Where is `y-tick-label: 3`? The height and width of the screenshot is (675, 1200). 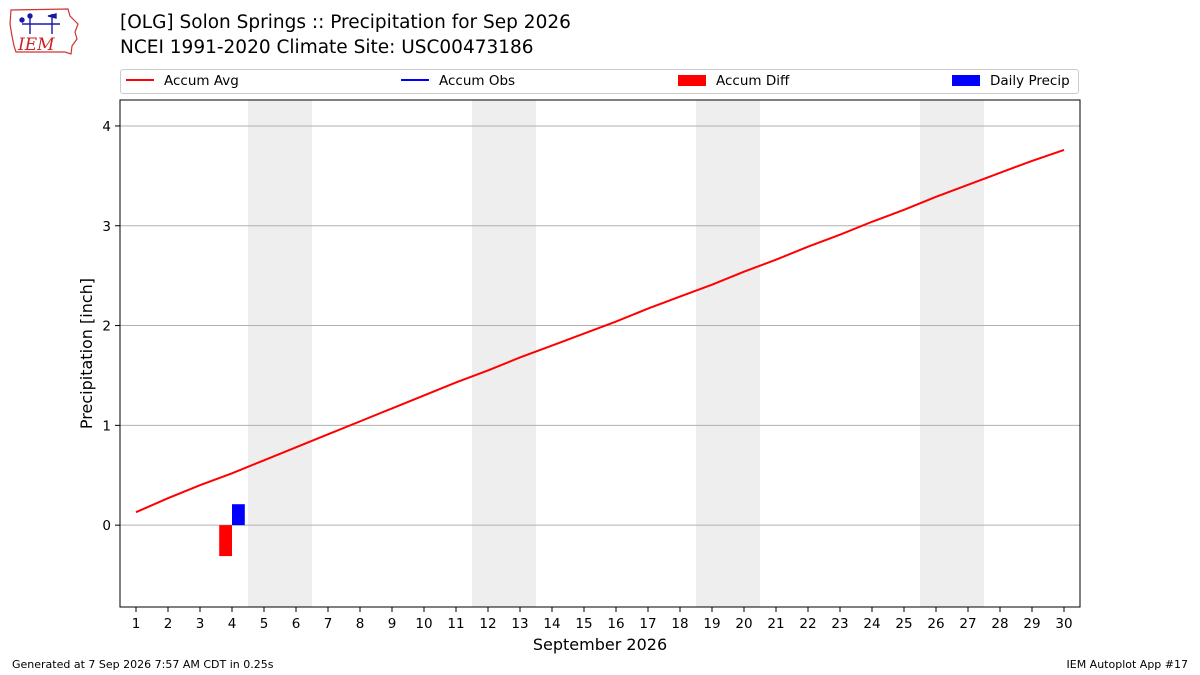
y-tick-label: 3 is located at coordinates (106, 227).